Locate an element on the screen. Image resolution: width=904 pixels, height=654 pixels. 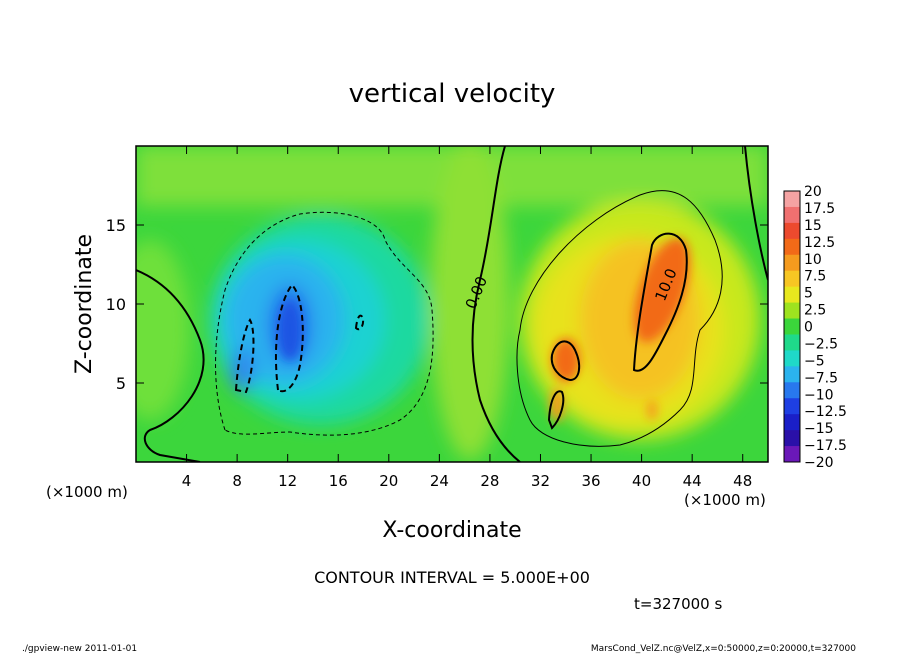
footer-left: ./gpview-new 2011-01-01 is located at coordinates (79, 649).